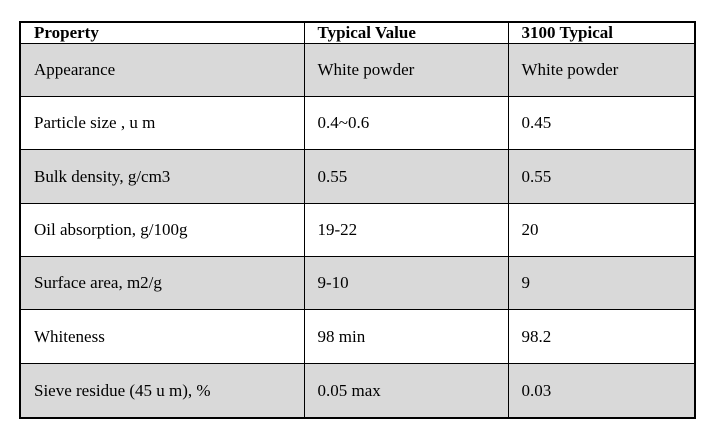 This screenshot has width=712, height=437. I want to click on header-row: Property Typical Value 3100 Typical, so click(357, 32).